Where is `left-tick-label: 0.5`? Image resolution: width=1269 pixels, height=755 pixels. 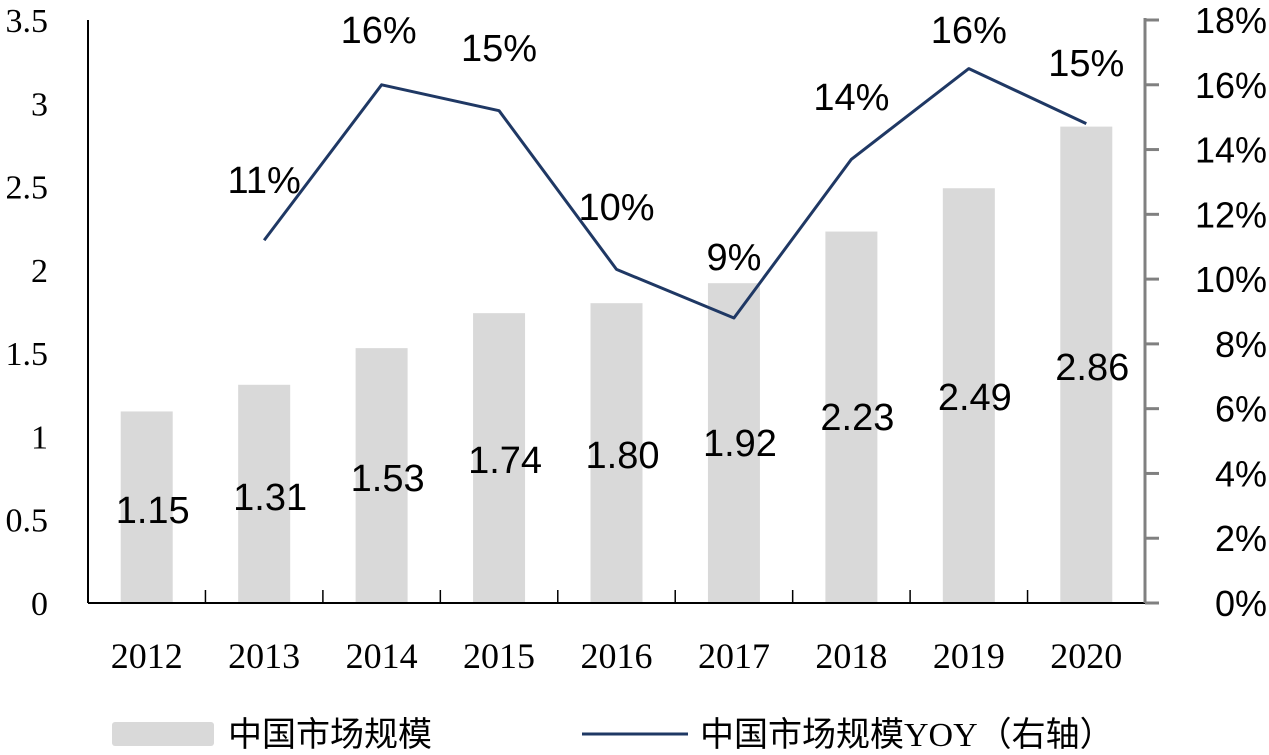 left-tick-label: 0.5 is located at coordinates (27, 521).